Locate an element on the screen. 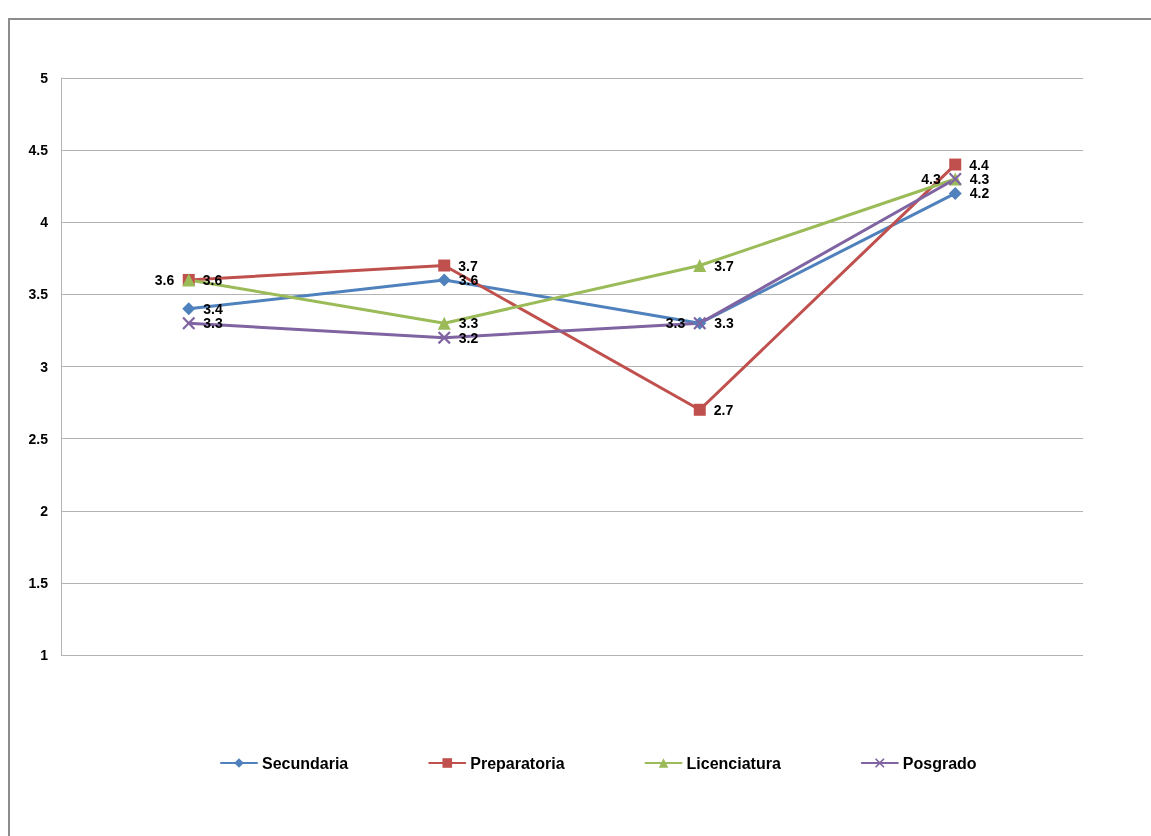  legend-label: Licenciatura is located at coordinates (733, 763).